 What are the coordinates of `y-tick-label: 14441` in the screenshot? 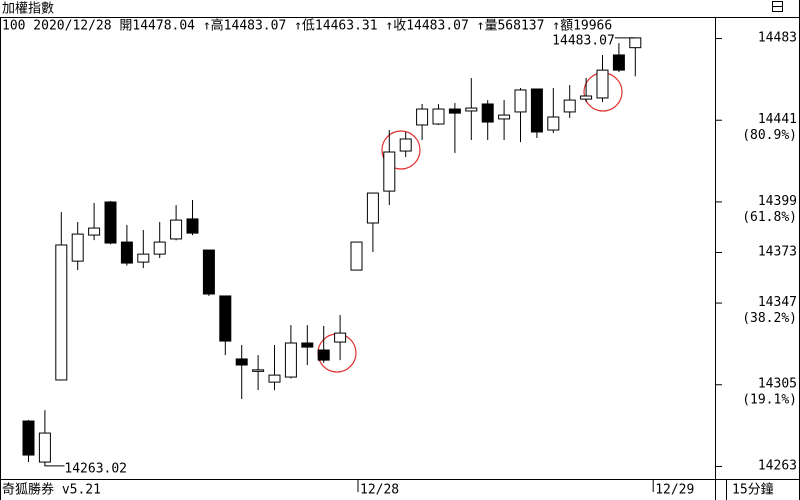 It's located at (777, 119).